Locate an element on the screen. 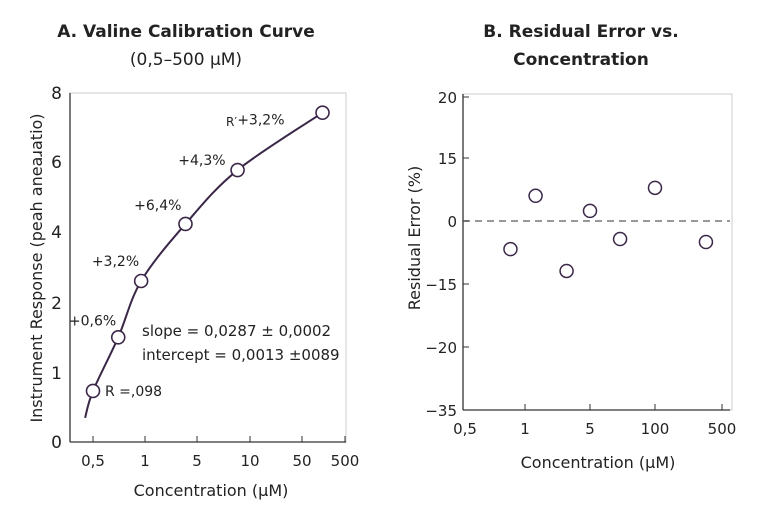  panel-a-y-tick-label: 0 is located at coordinates (56, 443).